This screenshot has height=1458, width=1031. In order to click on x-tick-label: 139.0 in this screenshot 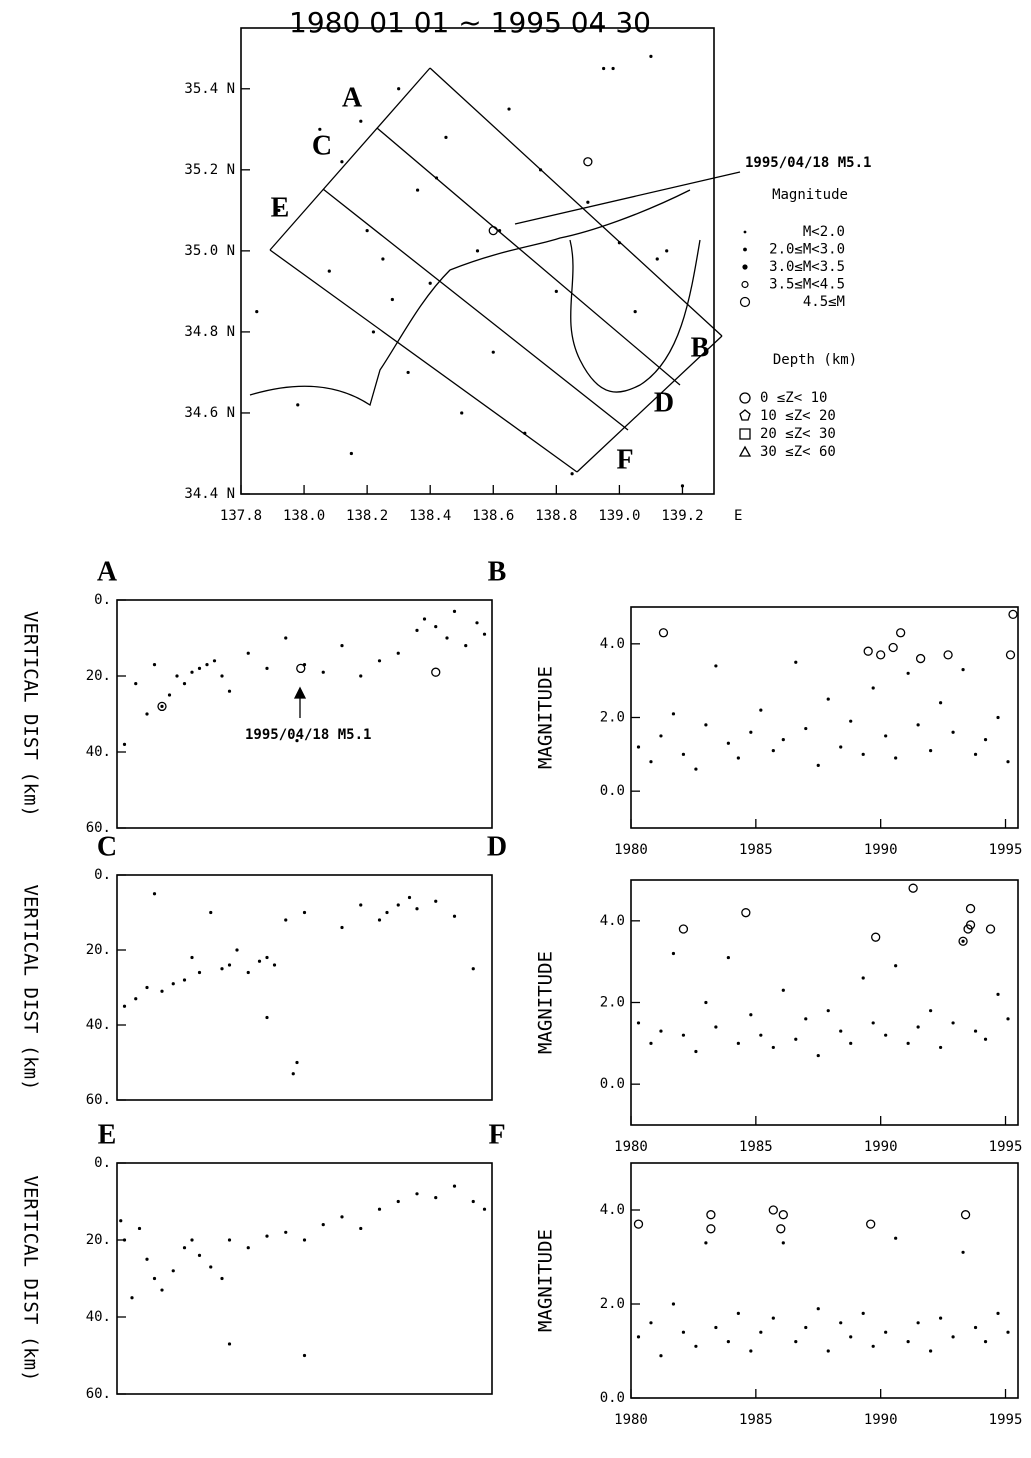, I will do `click(619, 516)`.